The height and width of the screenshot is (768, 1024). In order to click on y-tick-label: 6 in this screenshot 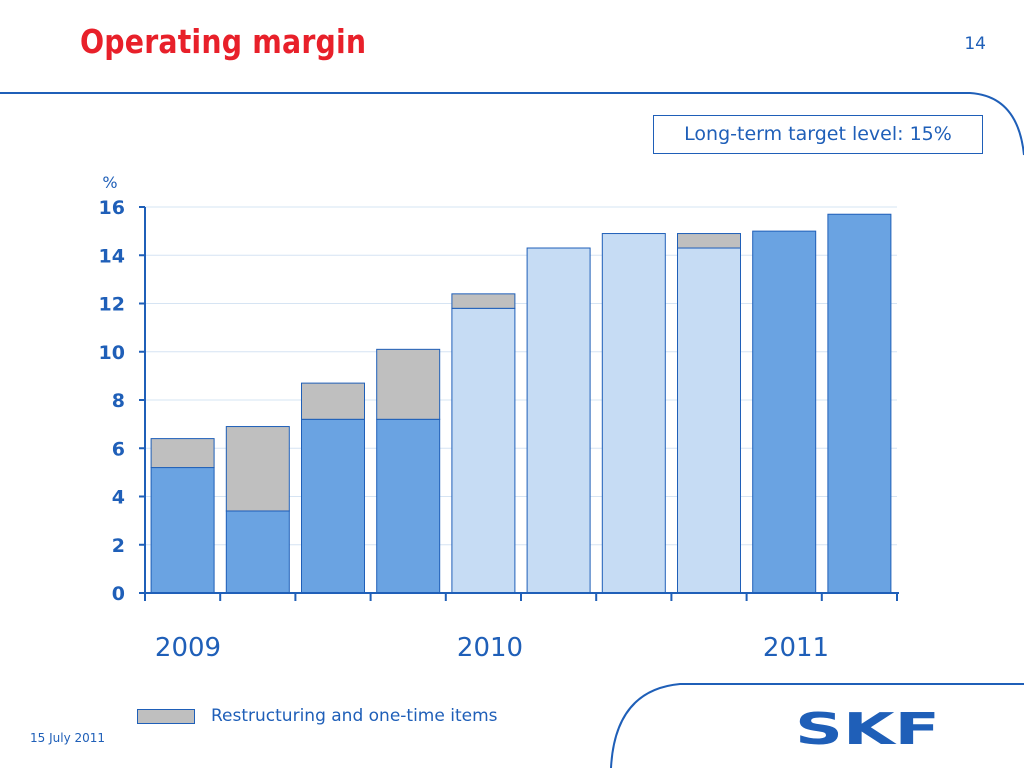, I will do `click(118, 449)`.